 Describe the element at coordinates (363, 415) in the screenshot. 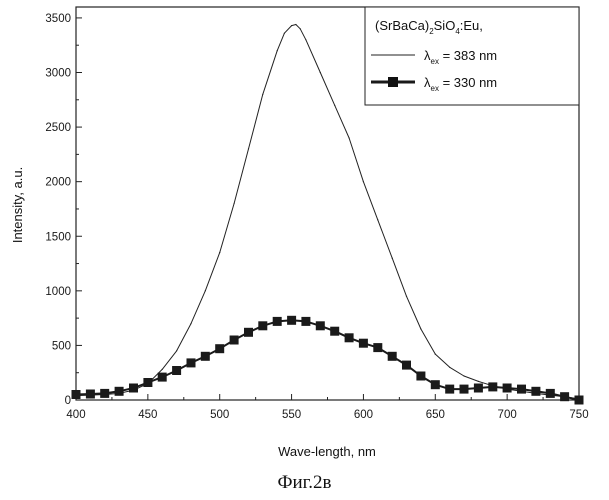

I see `x-tick-label: 600` at that location.